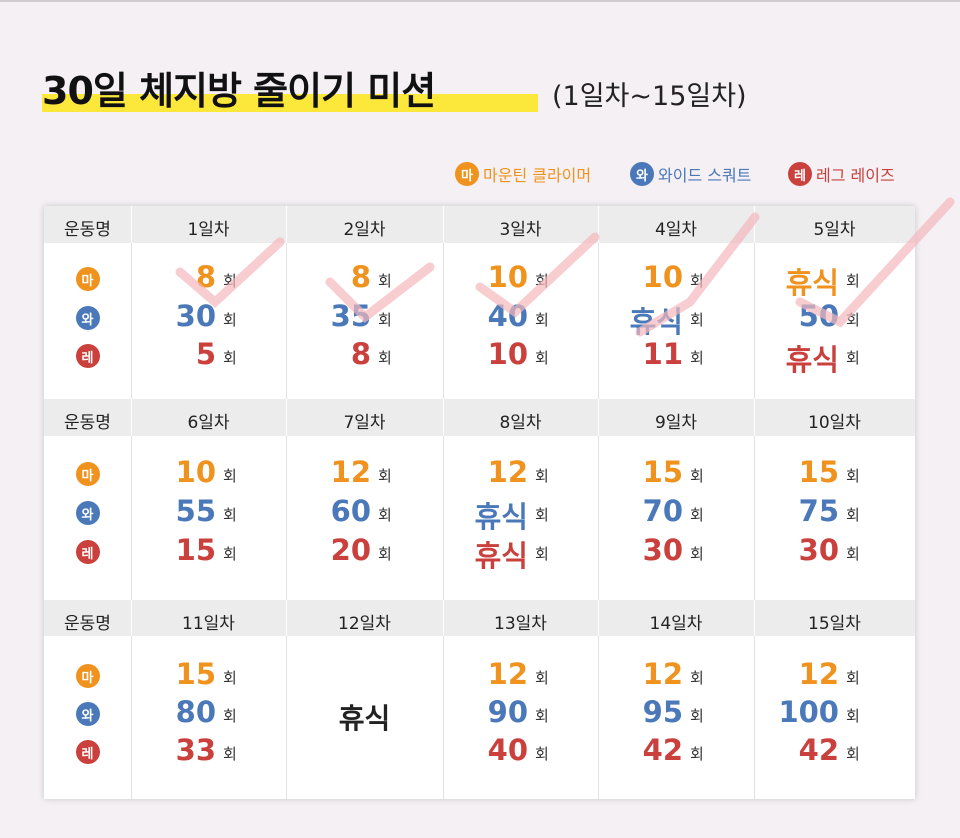 This screenshot has height=838, width=960. Describe the element at coordinates (690, 174) in the screenshot. I see `legend-item: 와 와이드 스쿼트` at that location.